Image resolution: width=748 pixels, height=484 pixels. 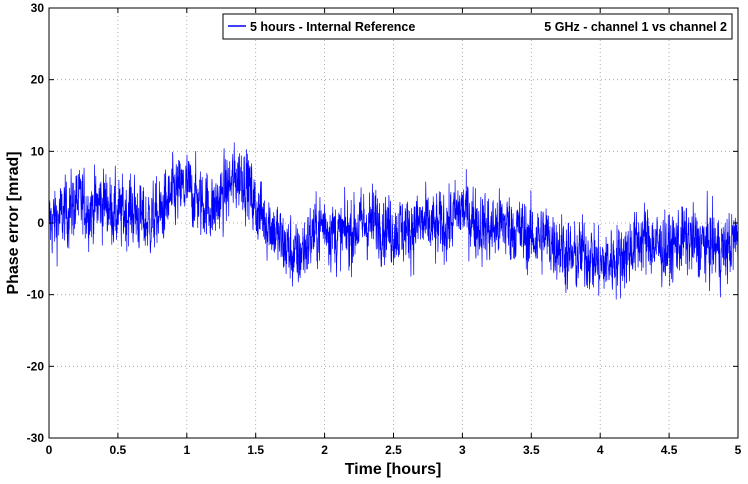 I want to click on x-tick-label: 3, so click(x=462, y=450).